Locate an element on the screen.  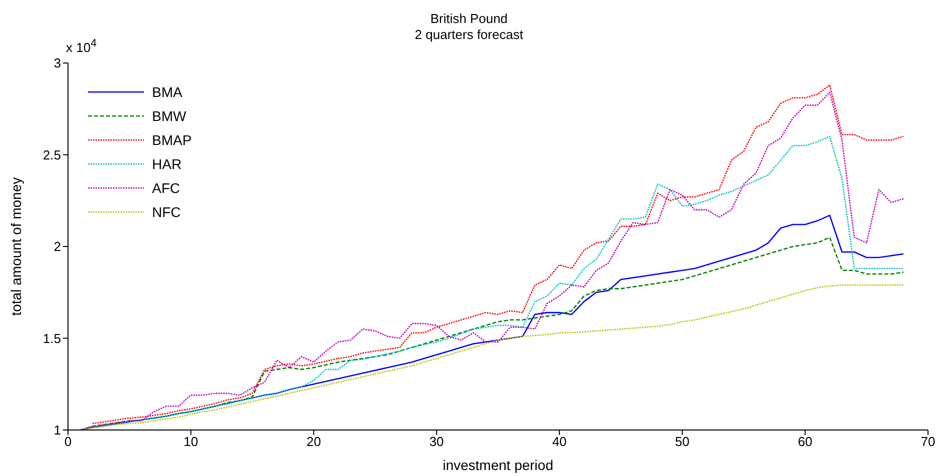
chart-subtitle: 2 quarters forecast is located at coordinates (469, 34).